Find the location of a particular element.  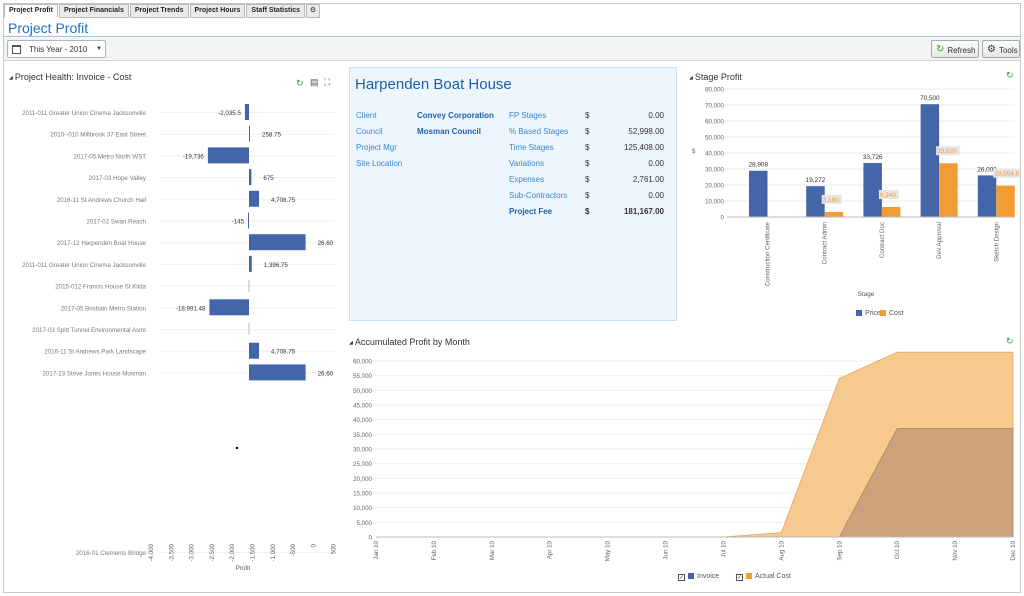

tools-button: ⚙ Tools is located at coordinates (1001, 49).